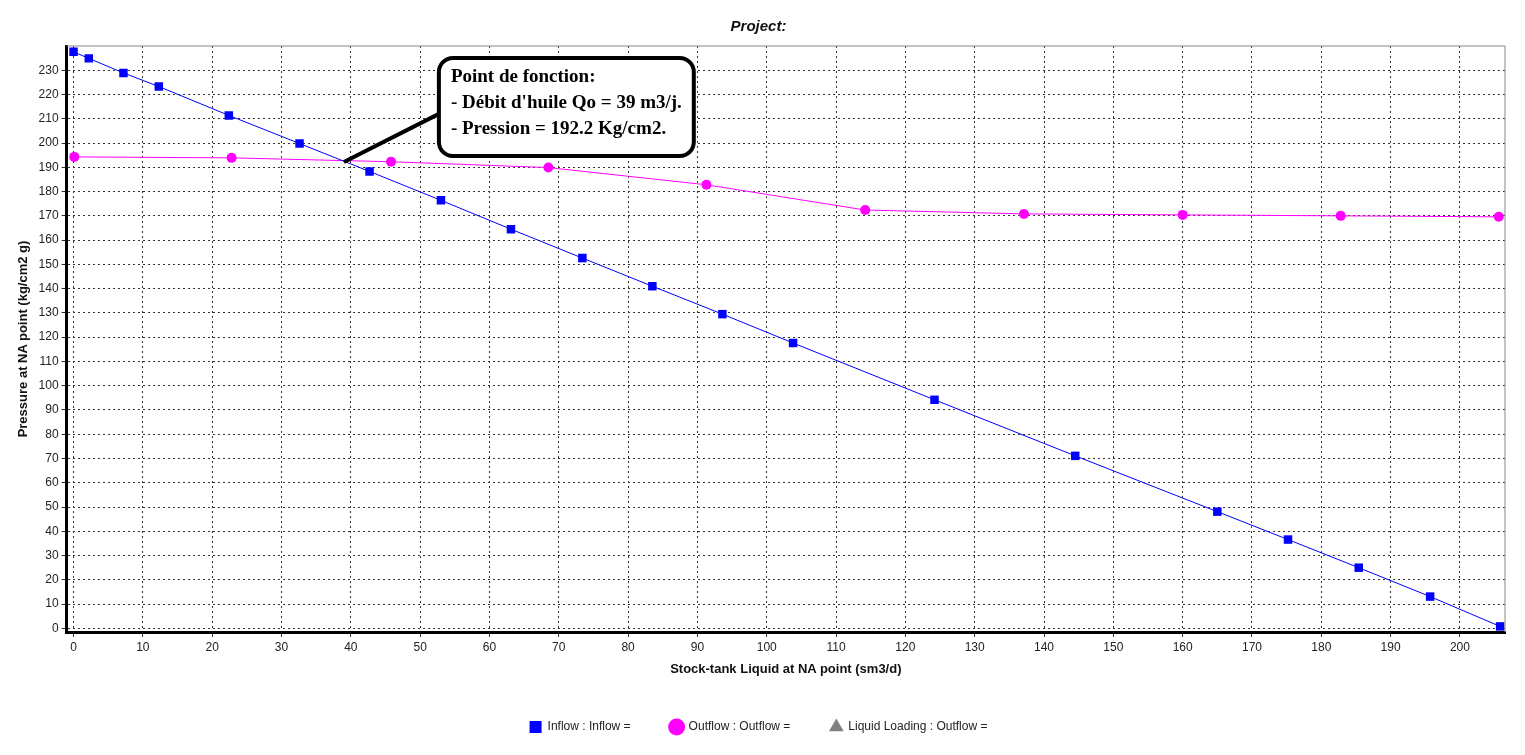 The height and width of the screenshot is (755, 1525). I want to click on x-tick-label: 150, so click(1113, 646).